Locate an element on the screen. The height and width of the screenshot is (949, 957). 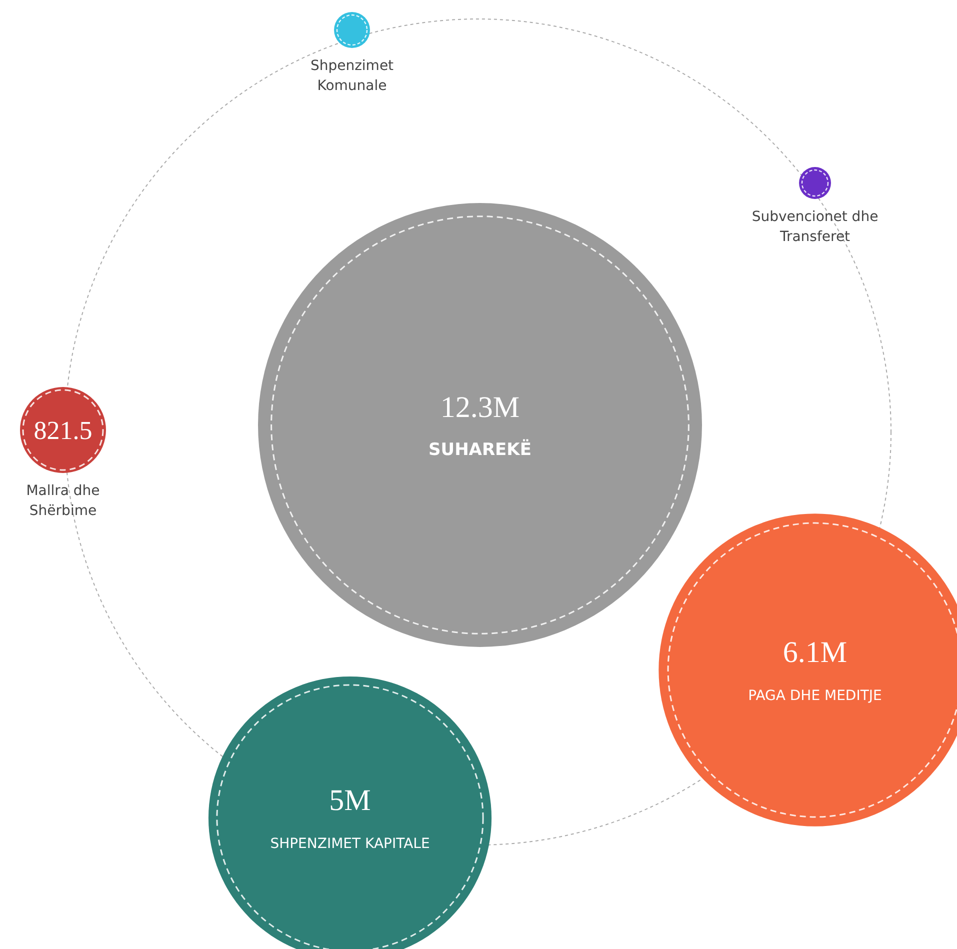
data-label: 821.5 is located at coordinates (63, 430).